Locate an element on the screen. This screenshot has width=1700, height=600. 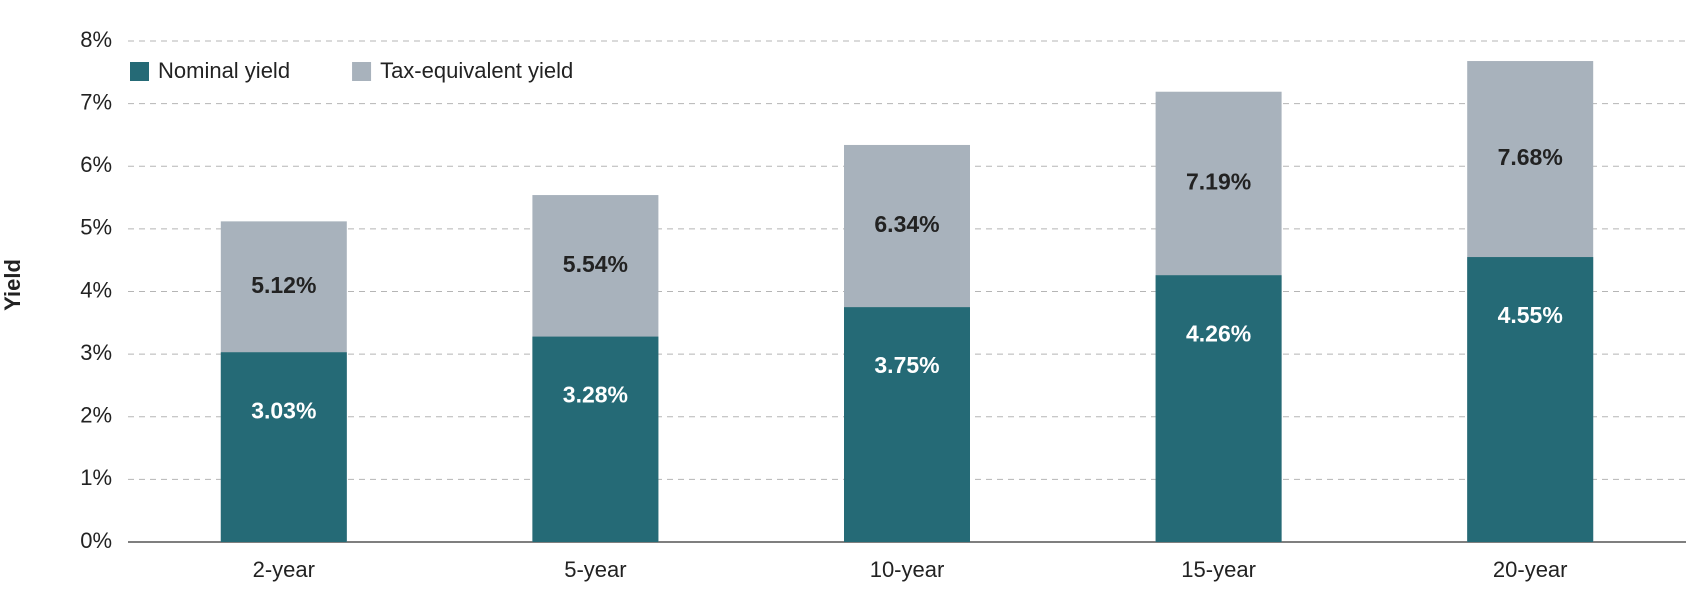
y-tick-label: 4% is located at coordinates (96, 289).